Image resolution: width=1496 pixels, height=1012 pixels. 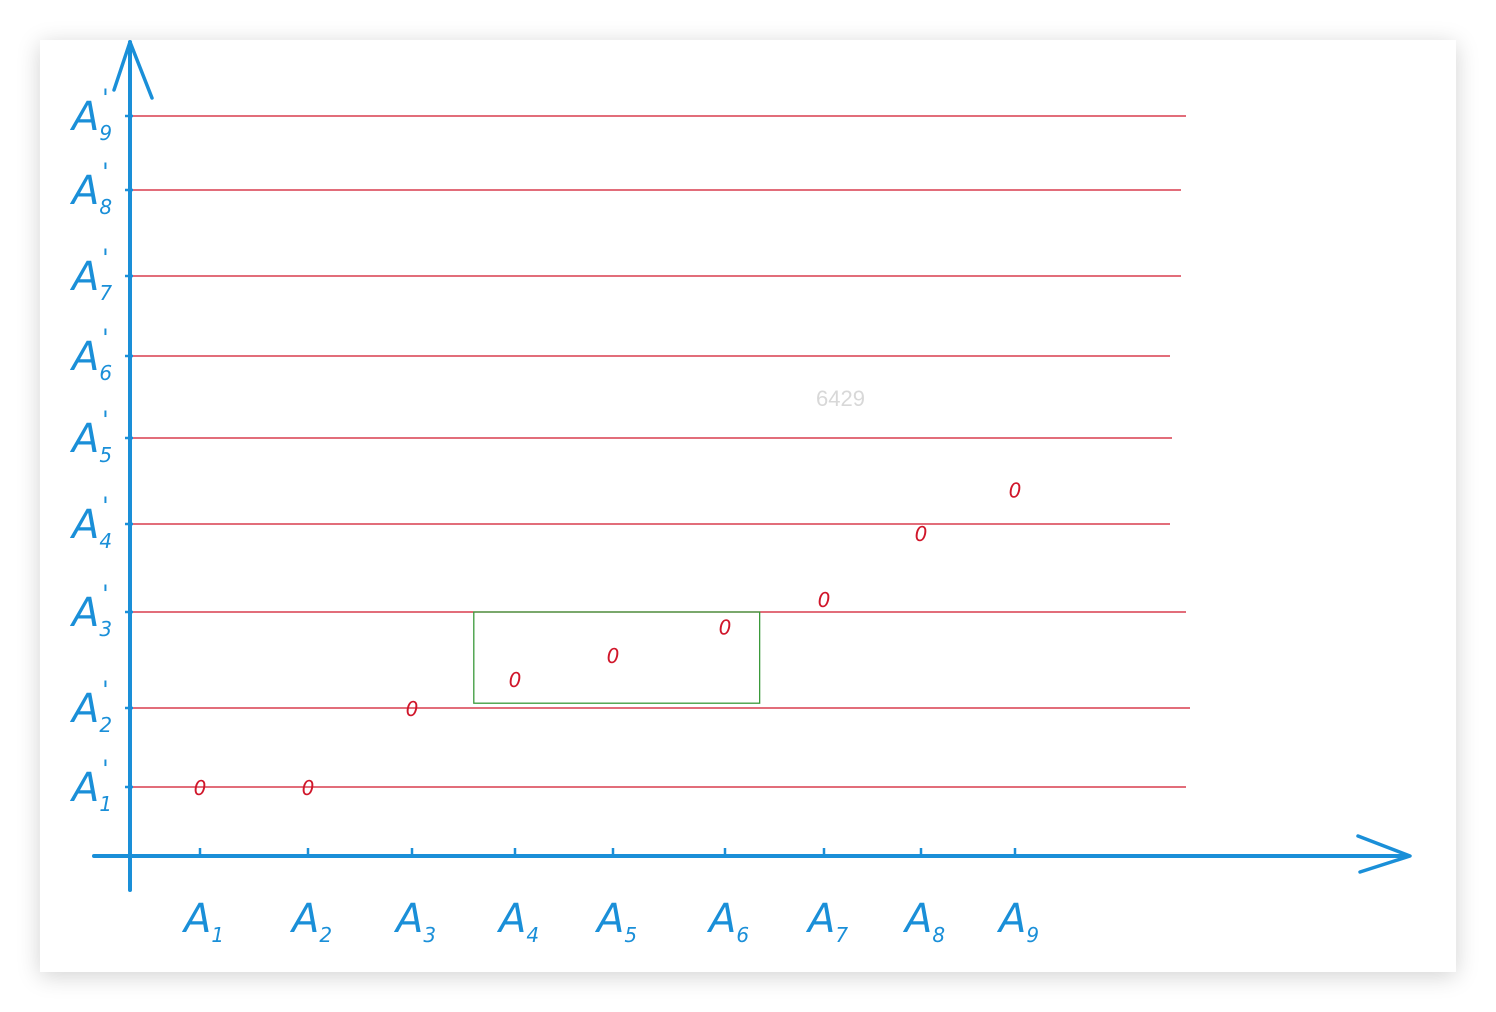 What do you see at coordinates (90, 706) in the screenshot?
I see `y-label-A2-prime: A2'` at bounding box center [90, 706].